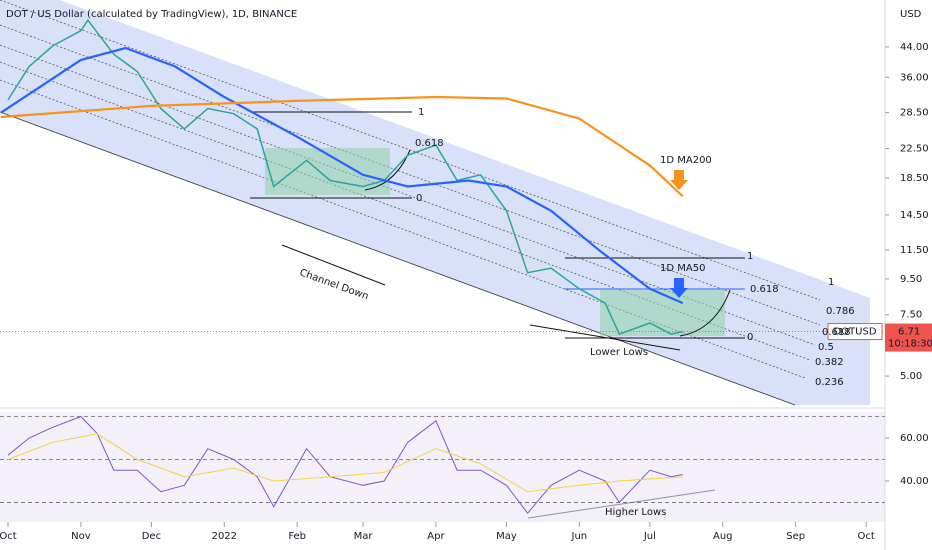  Describe the element at coordinates (619, 352) in the screenshot. I see `annotation: Lower Lows` at that location.